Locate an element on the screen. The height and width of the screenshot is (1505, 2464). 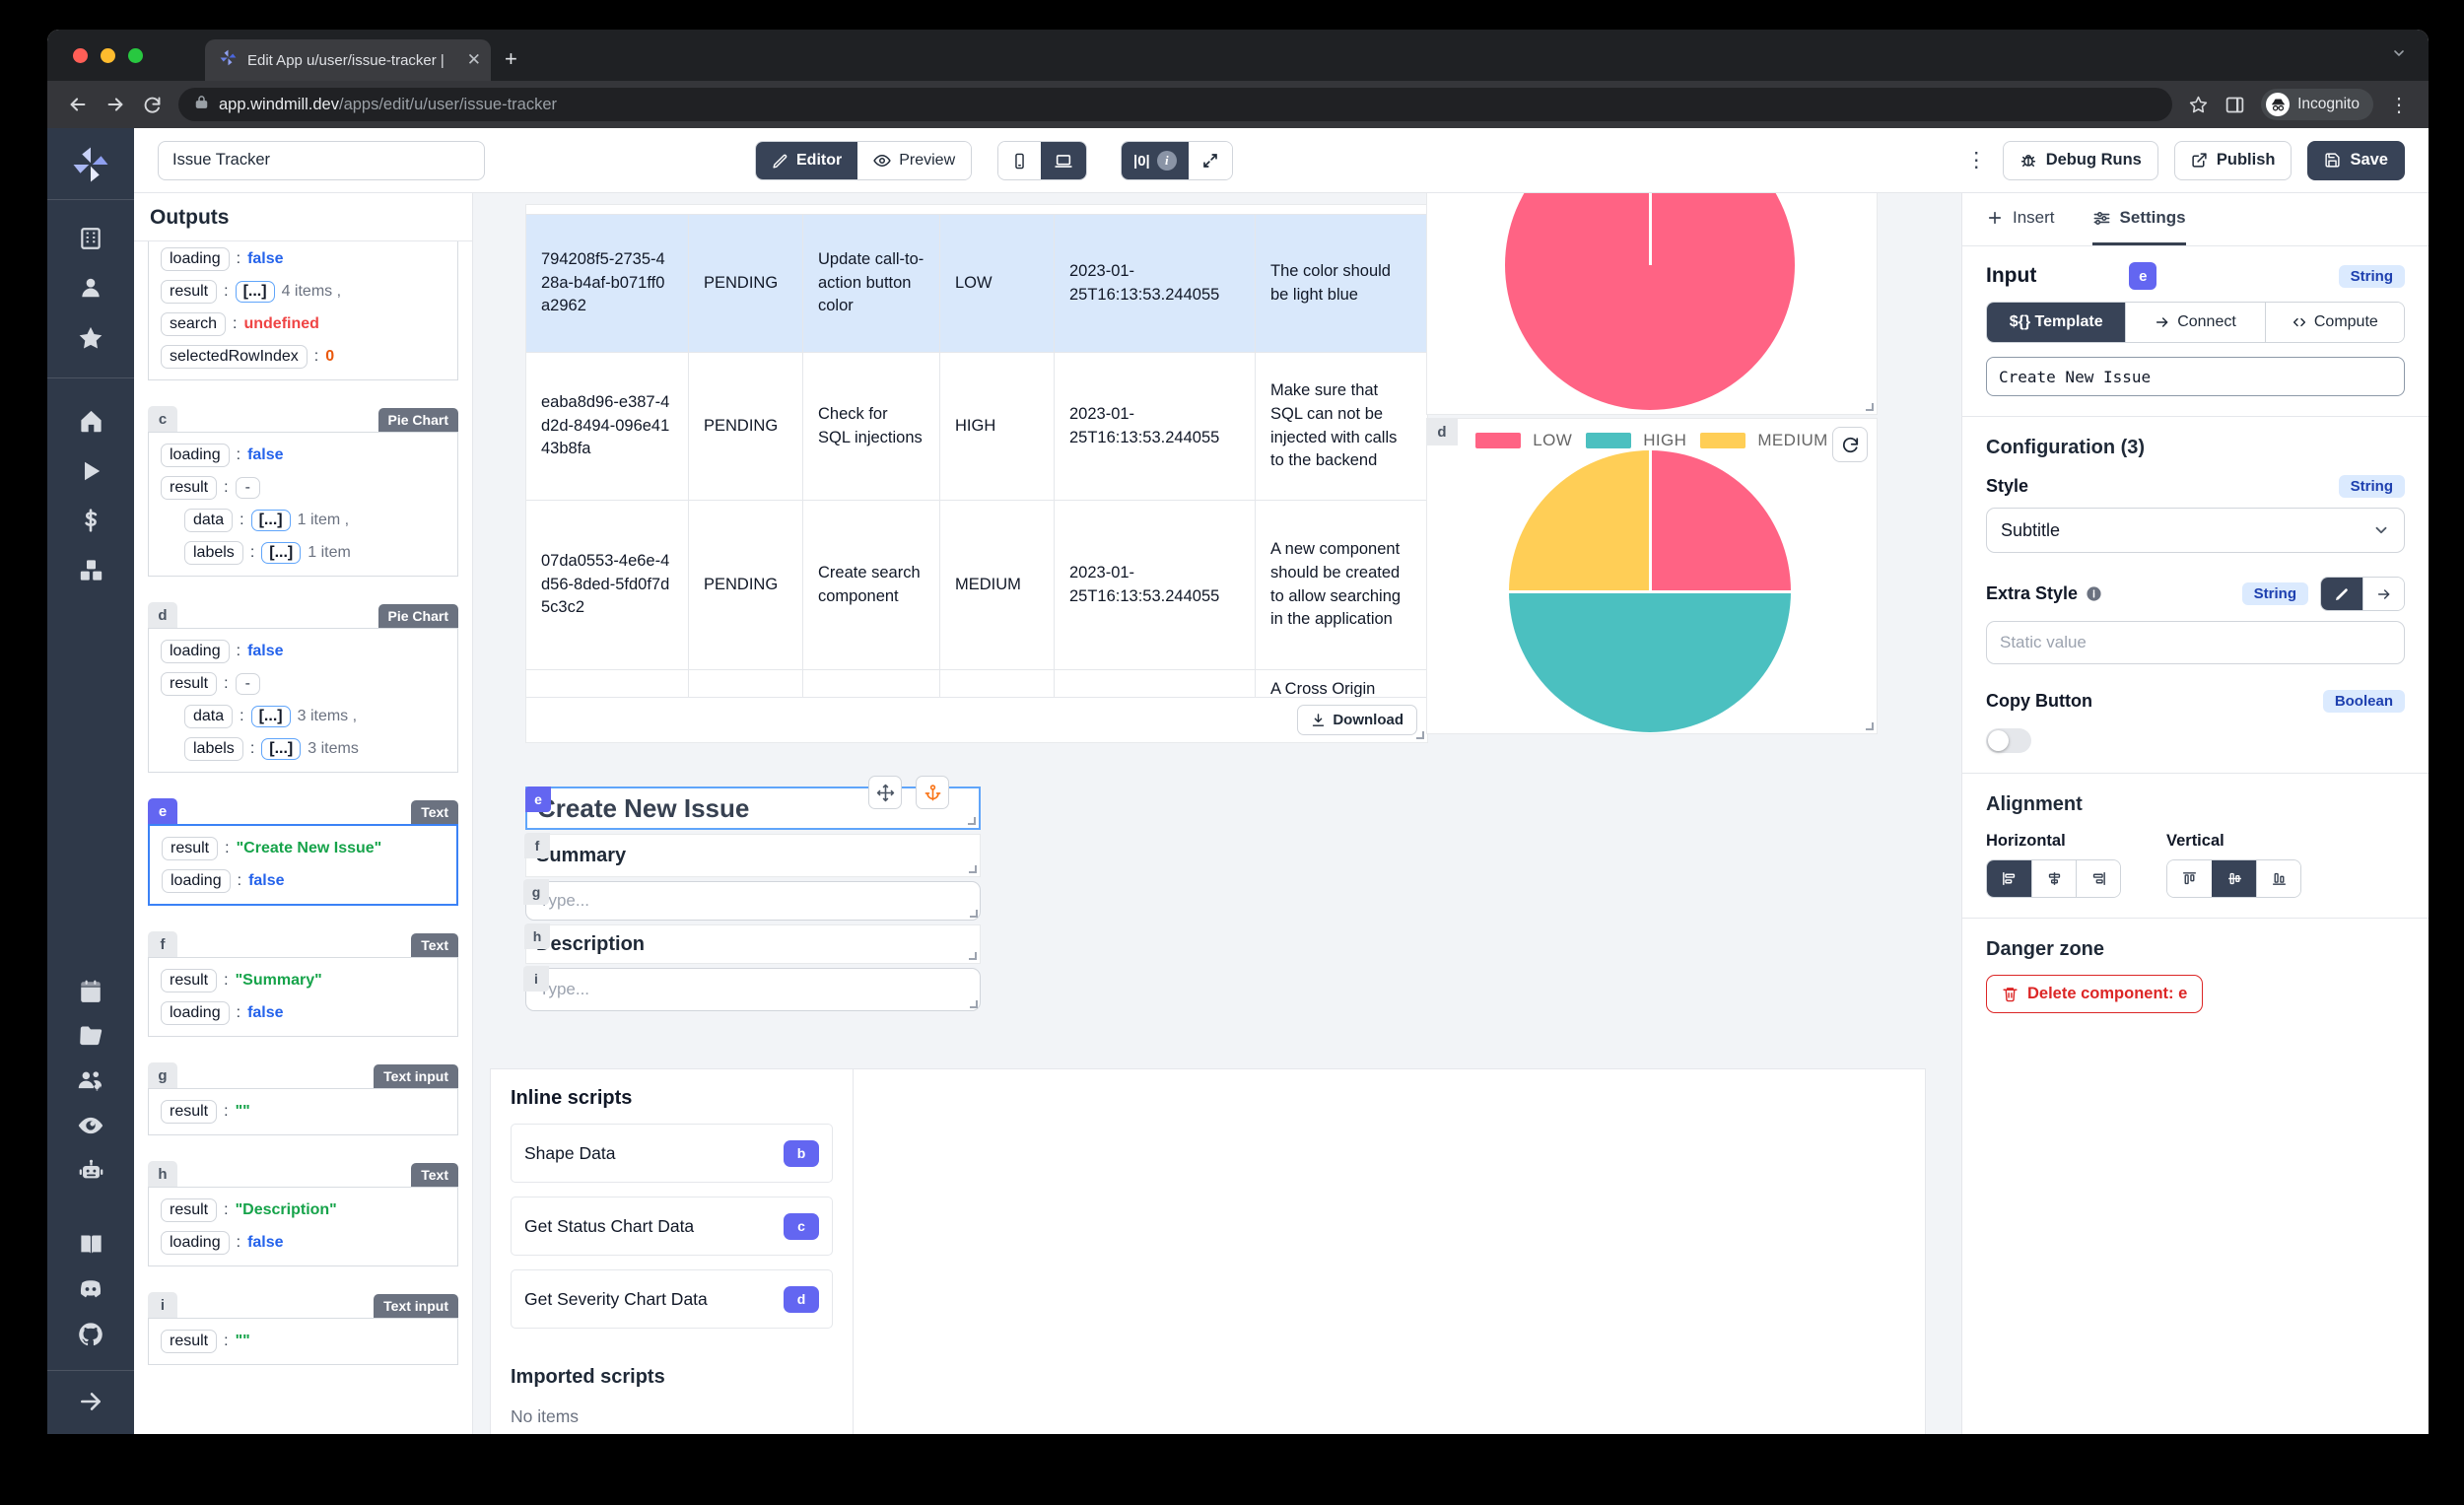
template-mode-button: ${} Template is located at coordinates (2056, 322).